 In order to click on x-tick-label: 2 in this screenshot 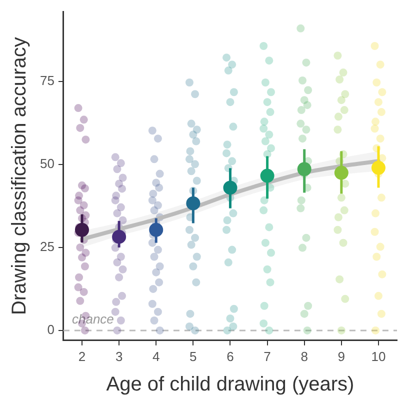, I will do `click(82, 356)`.